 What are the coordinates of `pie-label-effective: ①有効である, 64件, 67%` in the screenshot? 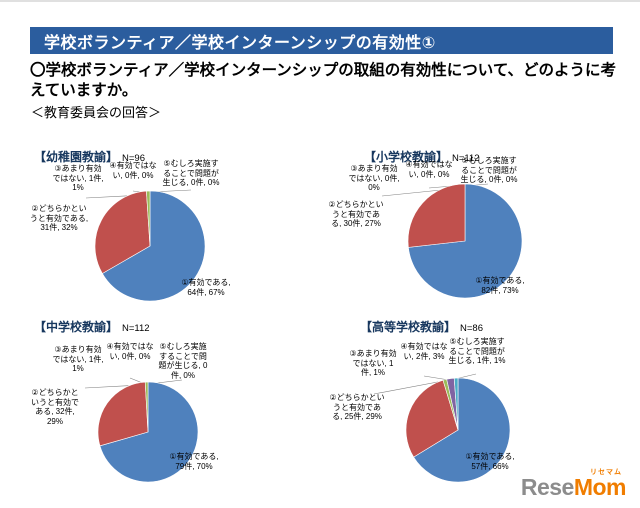 It's located at (206, 287).